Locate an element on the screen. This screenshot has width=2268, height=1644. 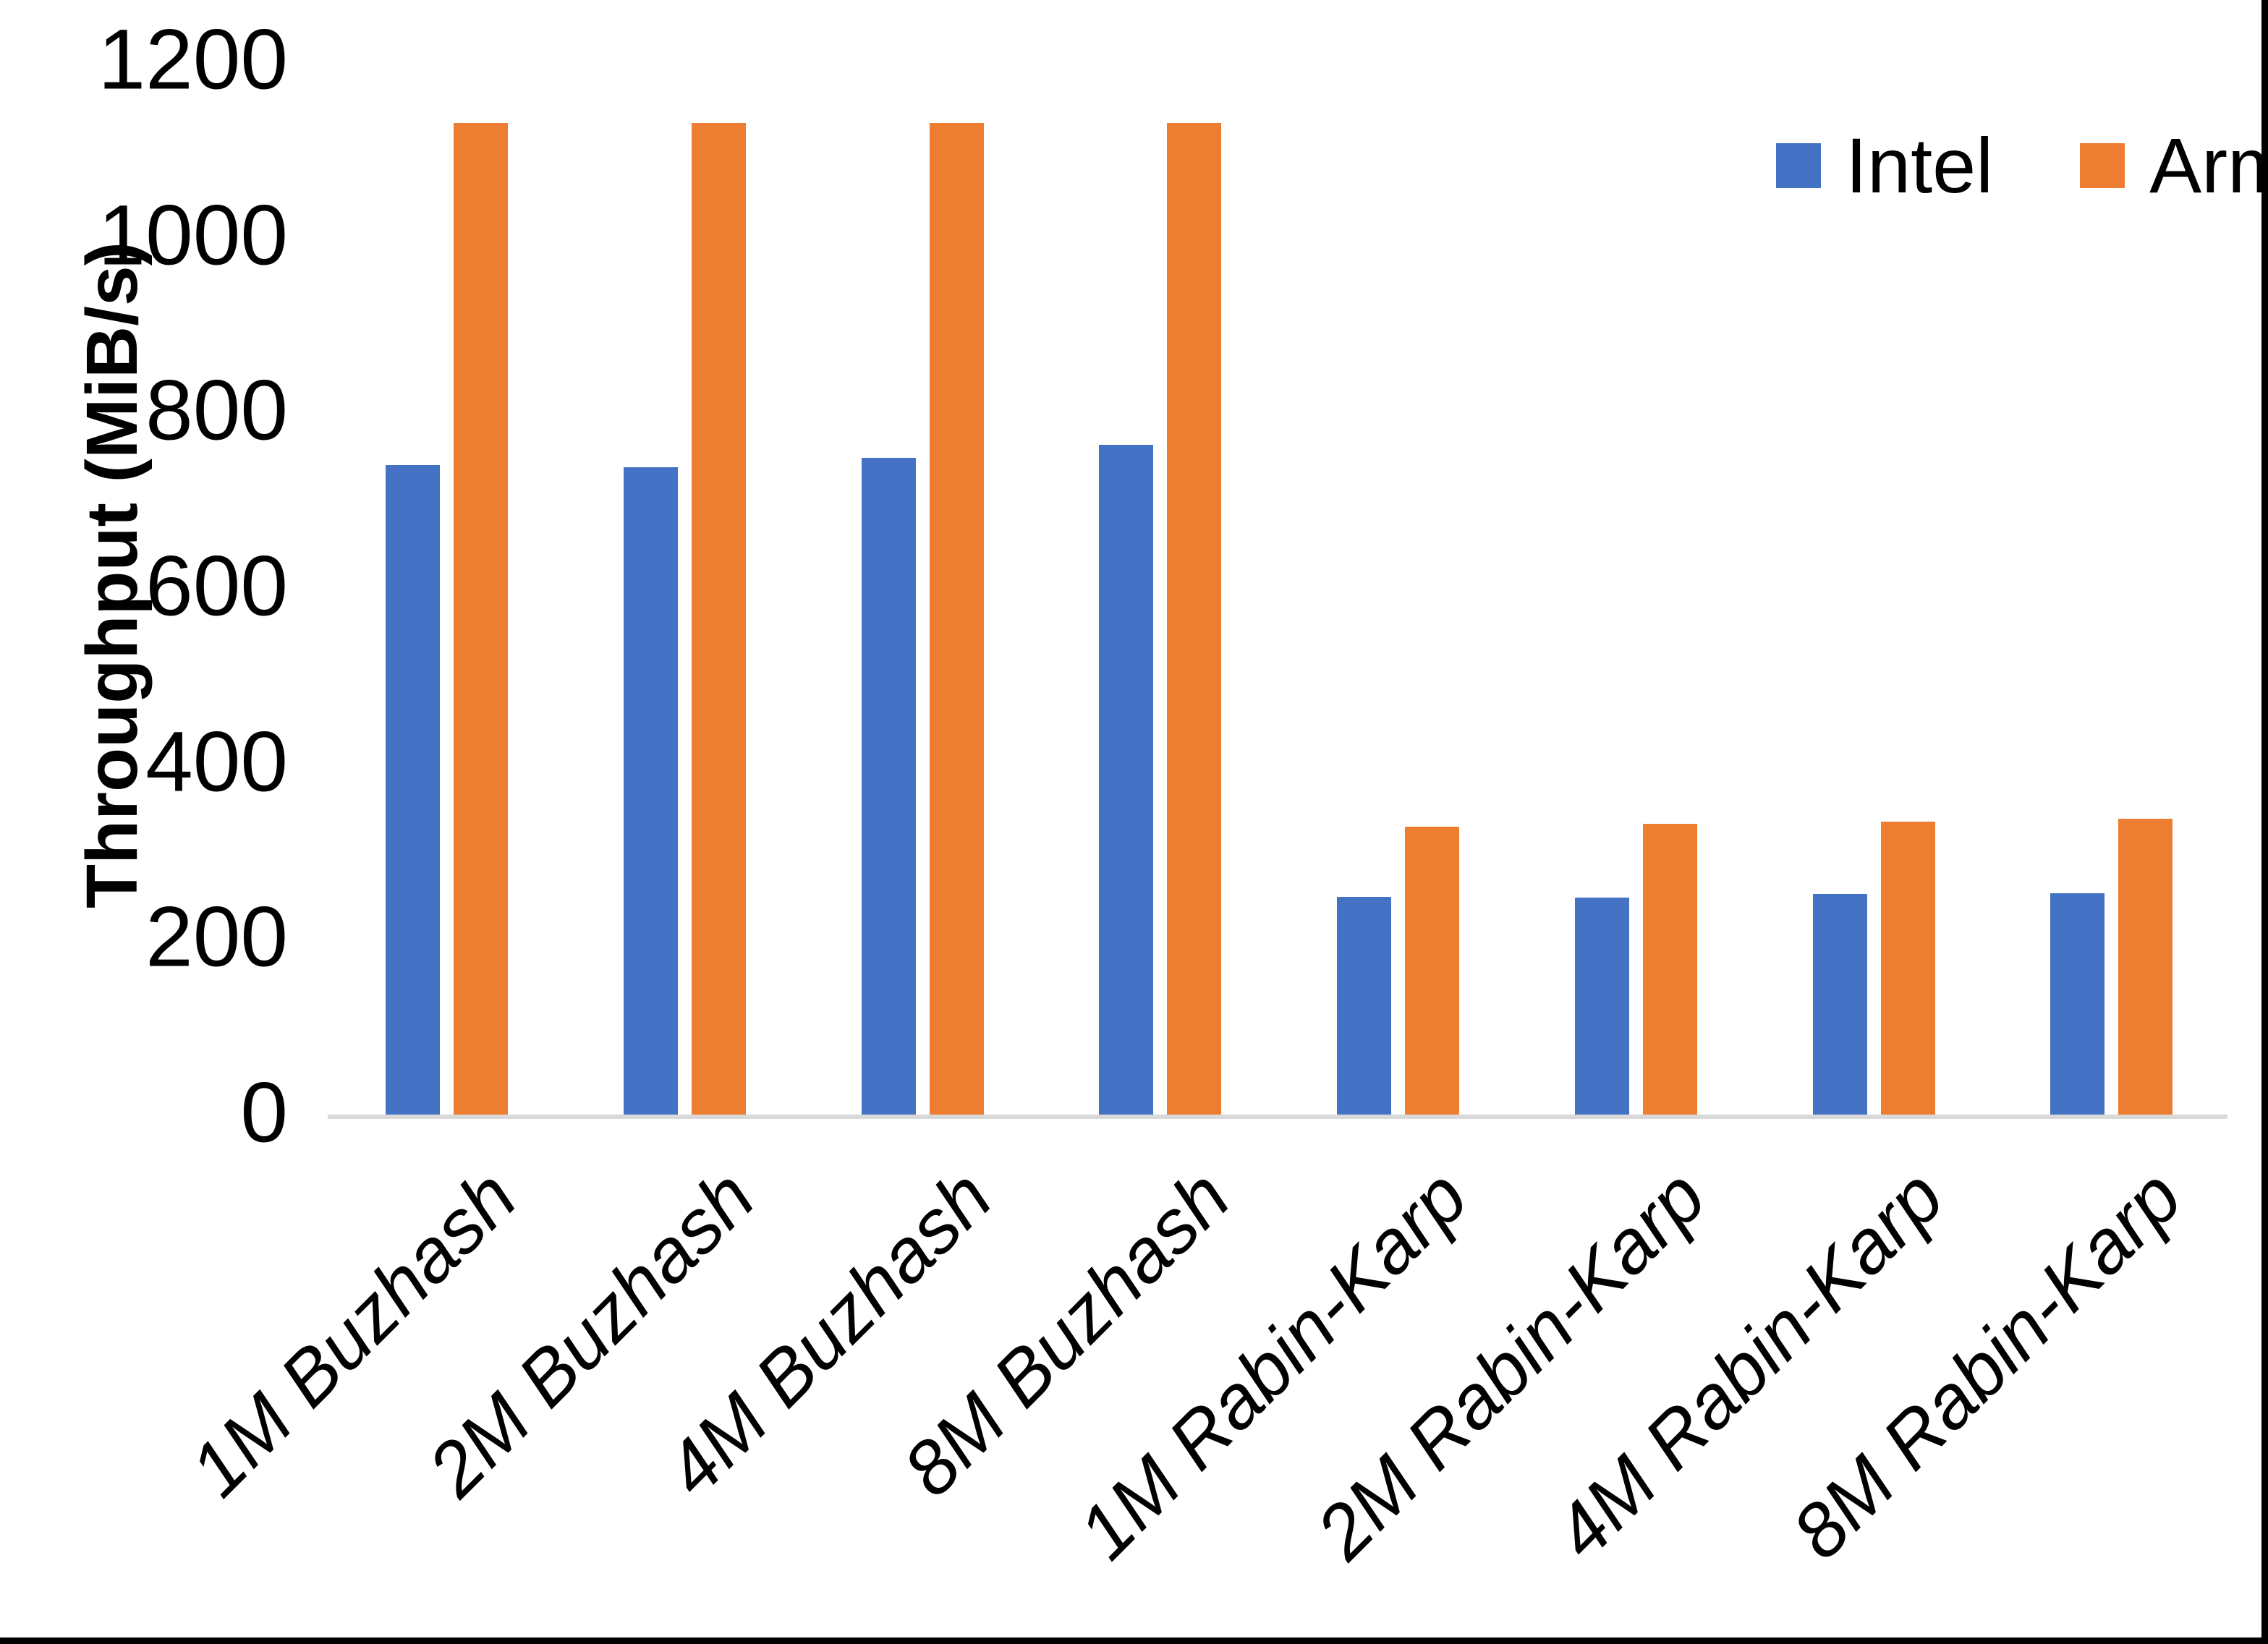
x-axis-line is located at coordinates (1277, 1117).